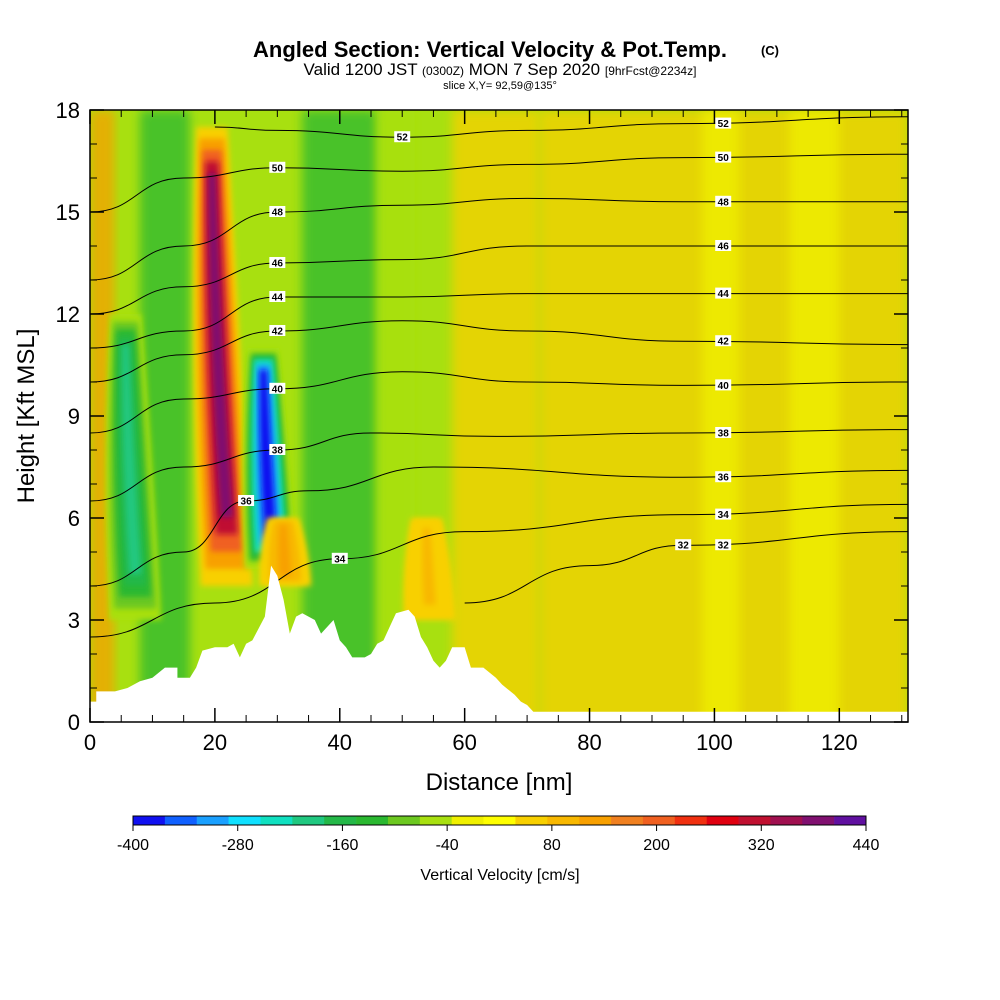  I want to click on y-tick-label: 15, so click(68, 212).